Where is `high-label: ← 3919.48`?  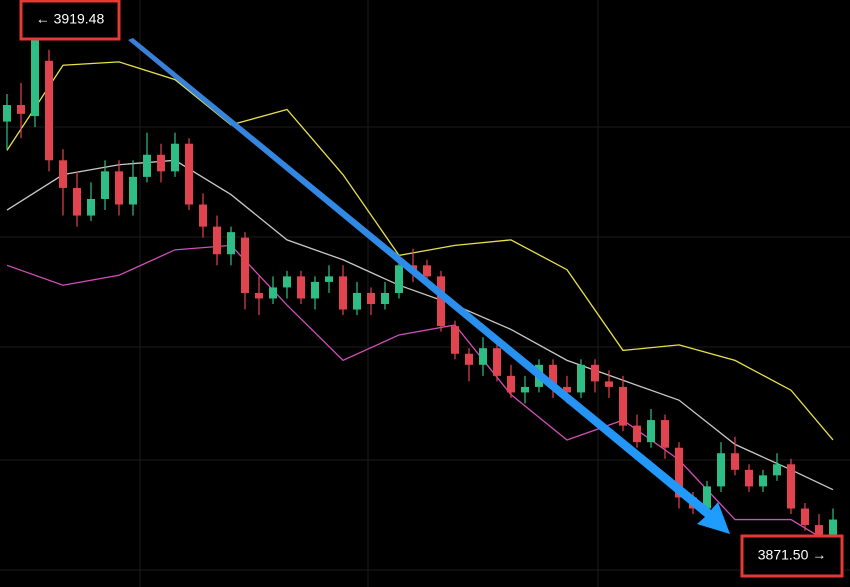 high-label: ← 3919.48 is located at coordinates (70, 20).